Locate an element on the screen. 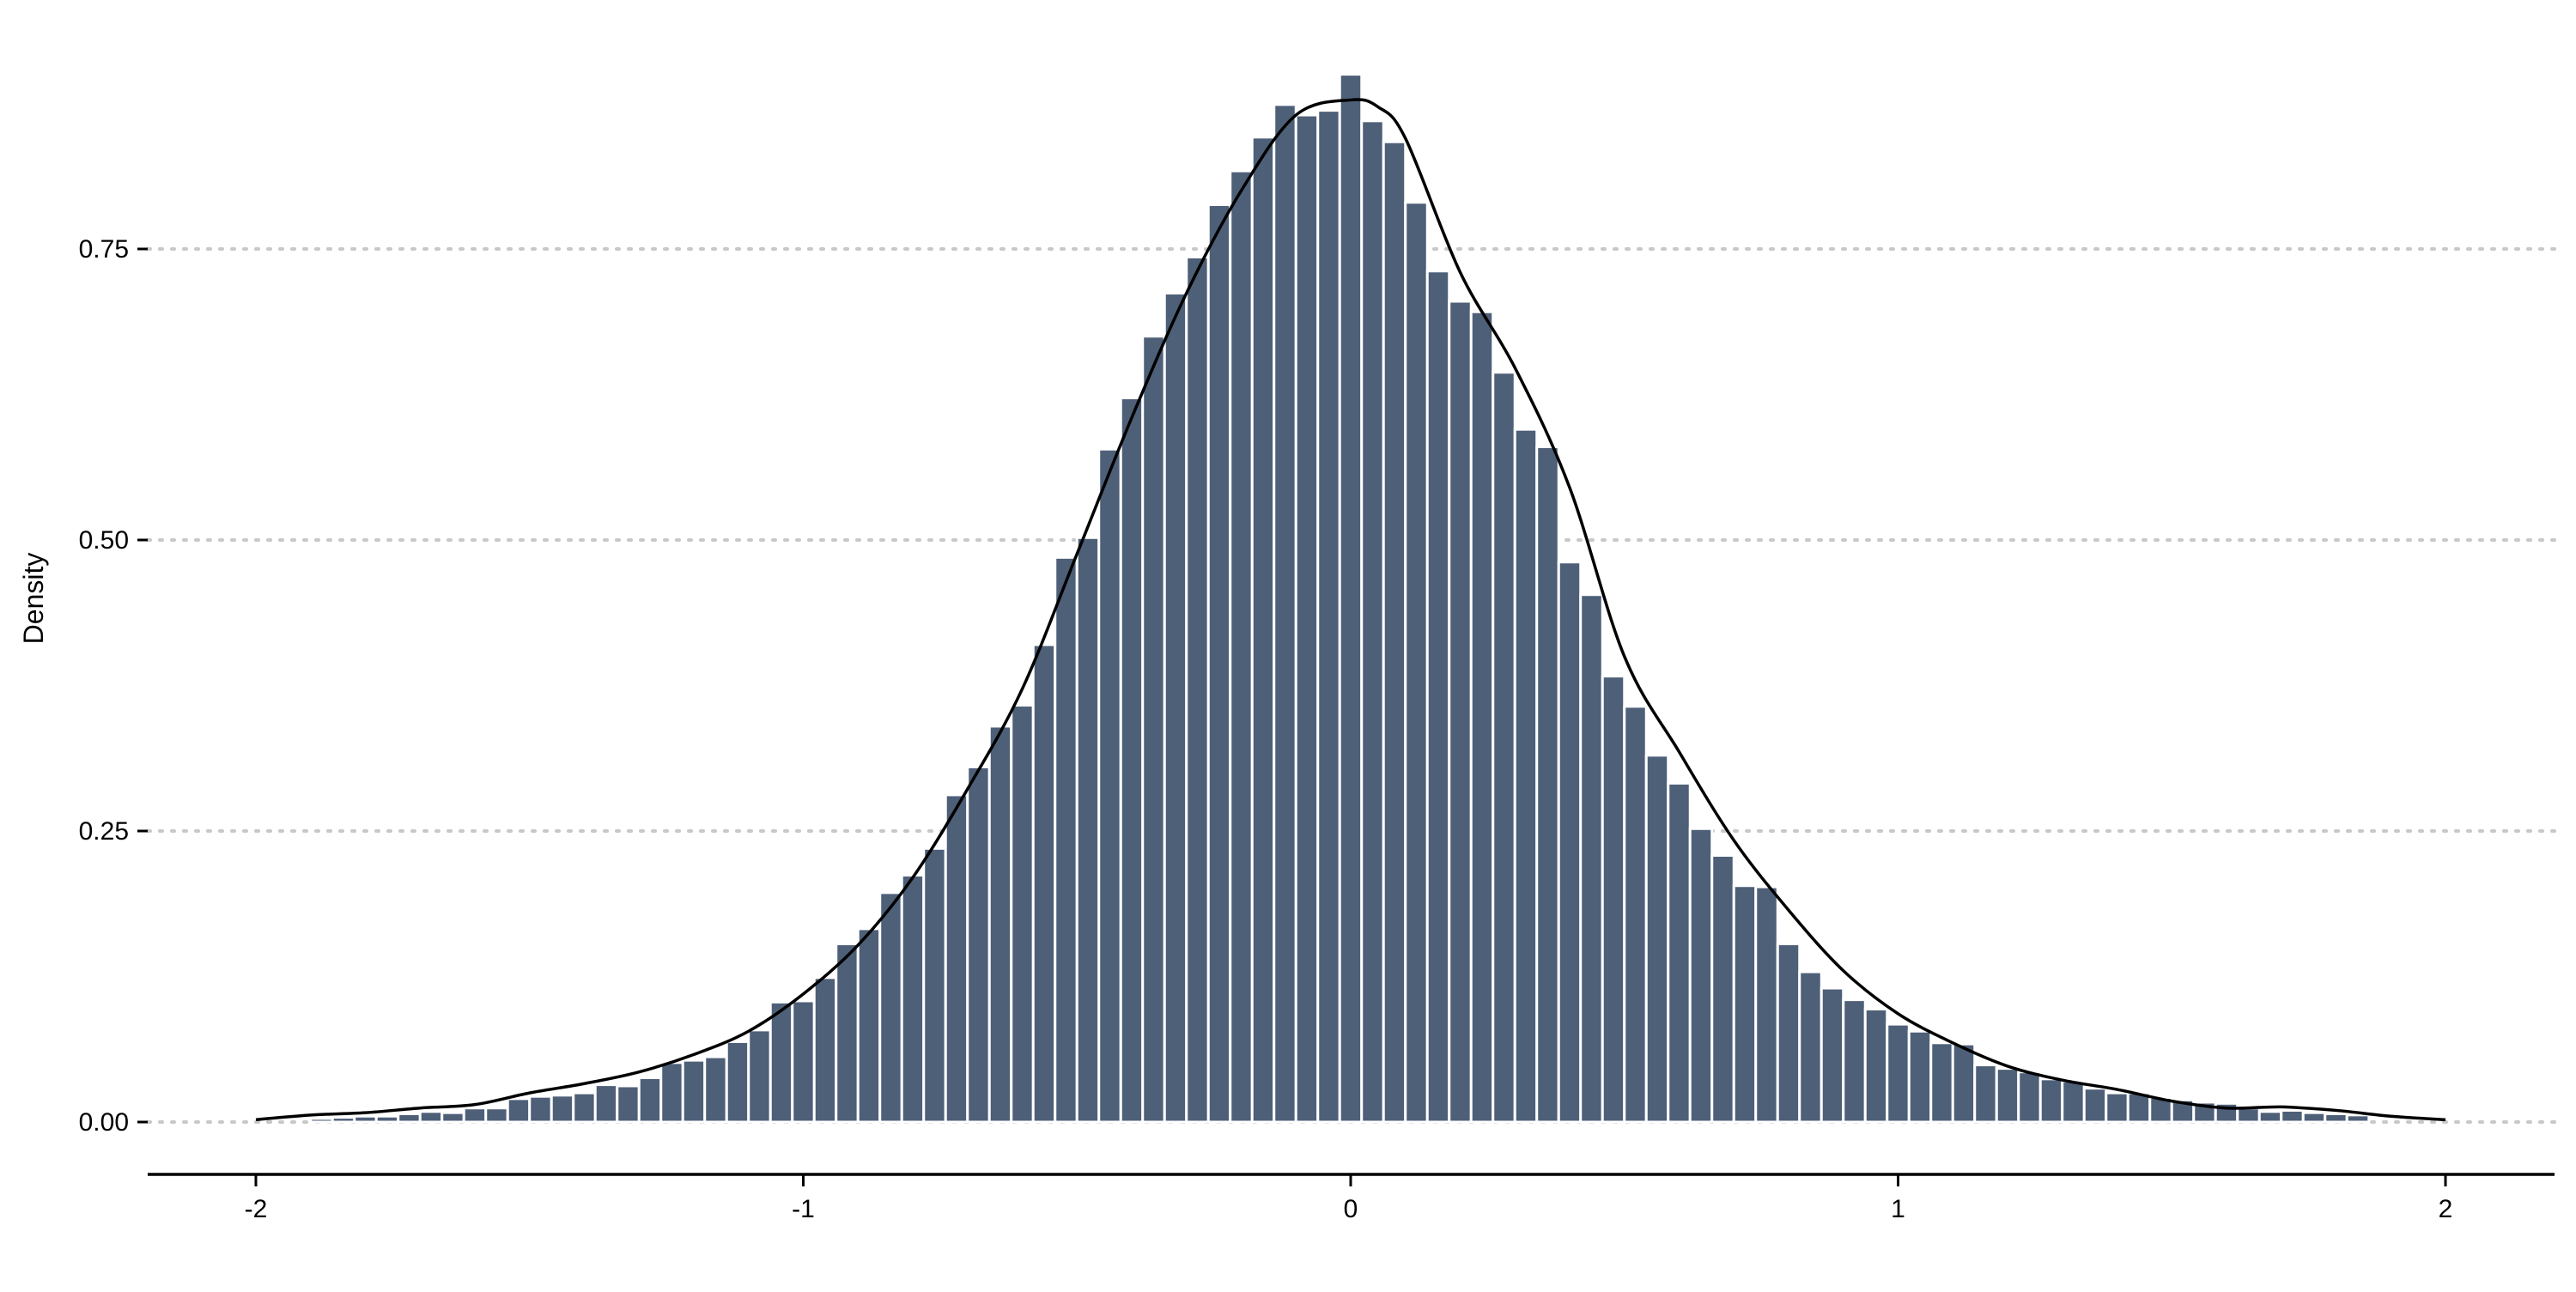 Image resolution: width=2576 pixels, height=1292 pixels. y-tick-label: 0.00 is located at coordinates (104, 1122).